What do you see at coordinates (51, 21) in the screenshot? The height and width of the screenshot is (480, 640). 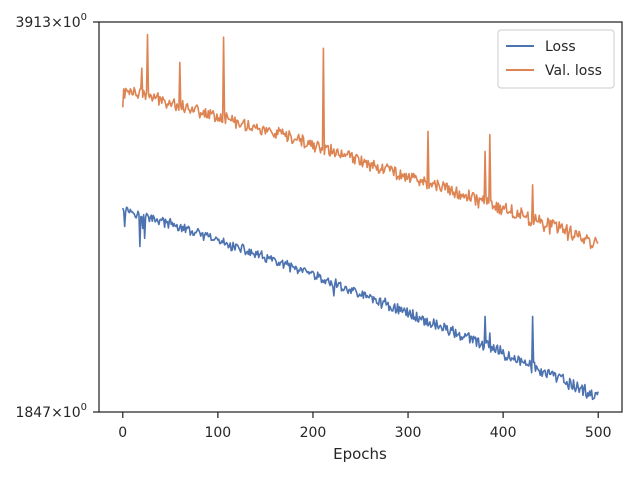 I see `y-tick-label: 3913×100` at bounding box center [51, 21].